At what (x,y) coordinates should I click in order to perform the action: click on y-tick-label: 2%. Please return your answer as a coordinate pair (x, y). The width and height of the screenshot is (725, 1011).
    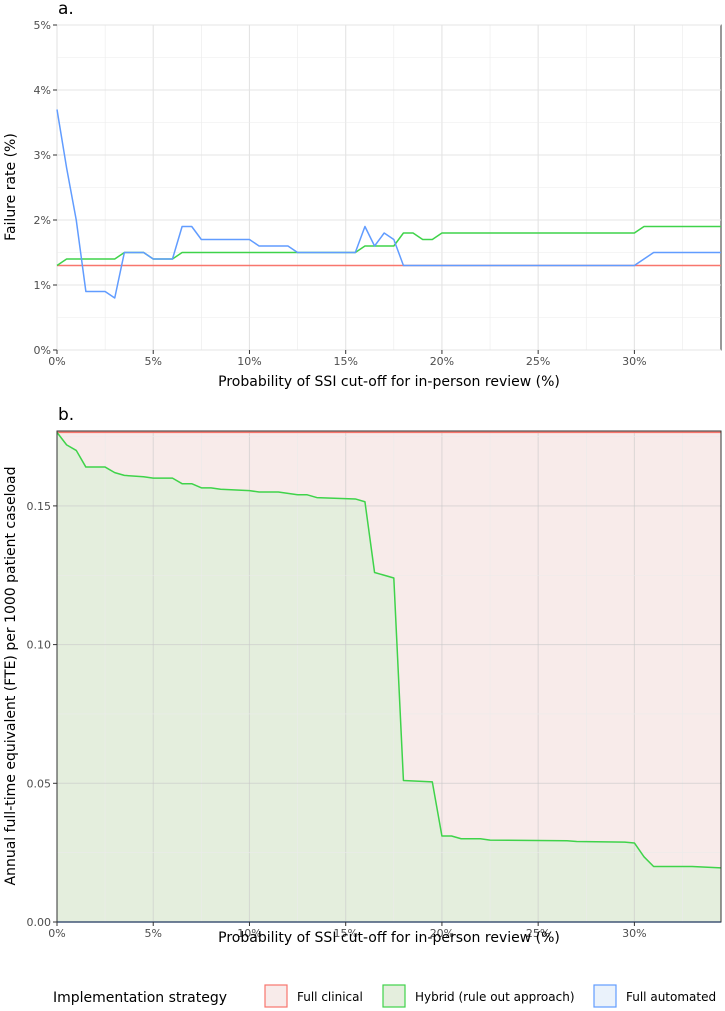
    Looking at the image, I should click on (42, 220).